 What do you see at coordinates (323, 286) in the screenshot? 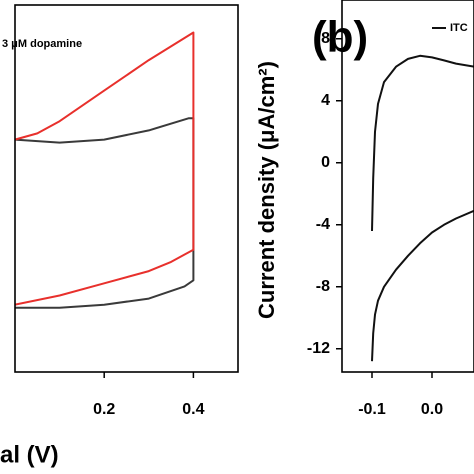
I see `y-tick-label: -8` at bounding box center [323, 286].